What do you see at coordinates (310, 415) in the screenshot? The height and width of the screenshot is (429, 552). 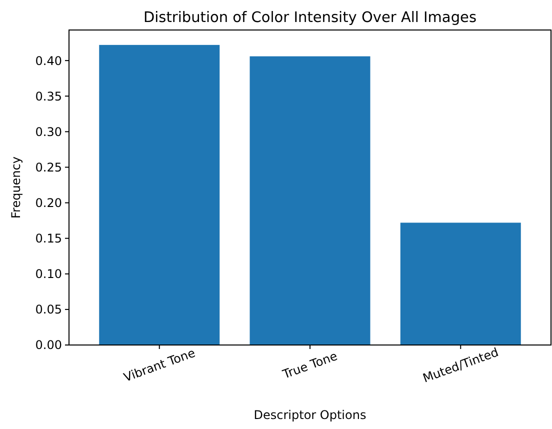 I see `x-axis-title: Descriptor Options` at bounding box center [310, 415].